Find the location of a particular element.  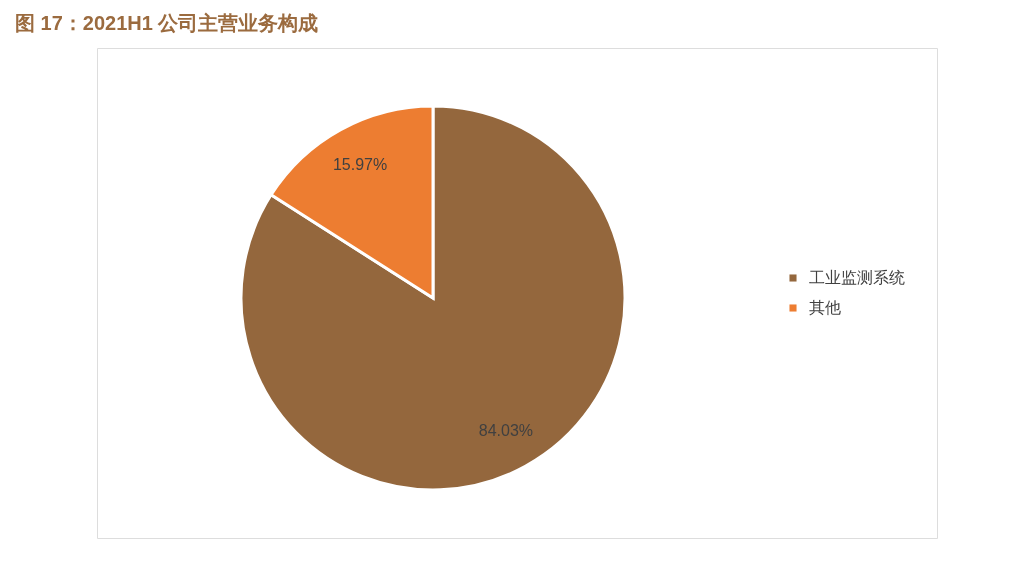

legend-label: 其他 is located at coordinates (825, 307).